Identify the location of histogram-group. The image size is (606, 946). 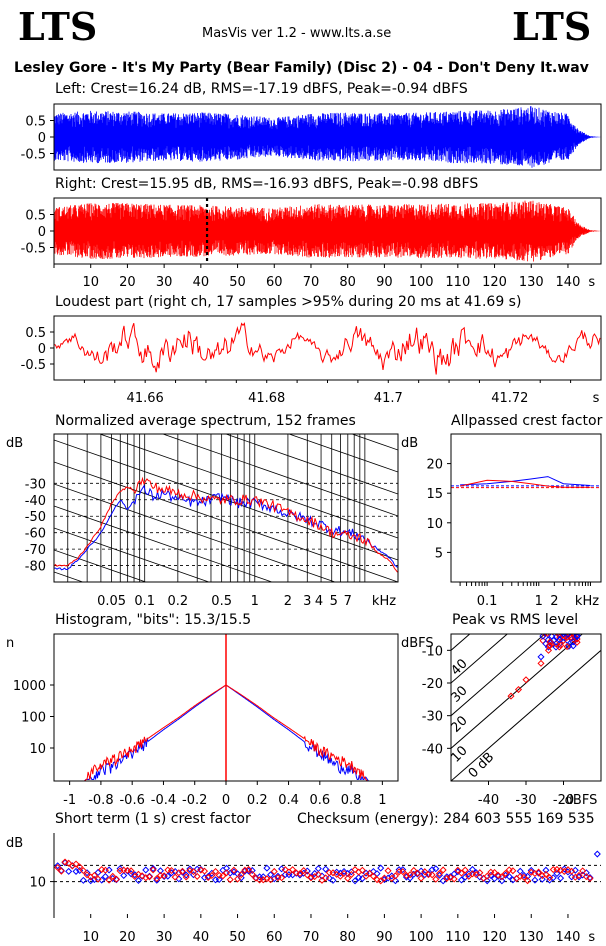
(226, 732).